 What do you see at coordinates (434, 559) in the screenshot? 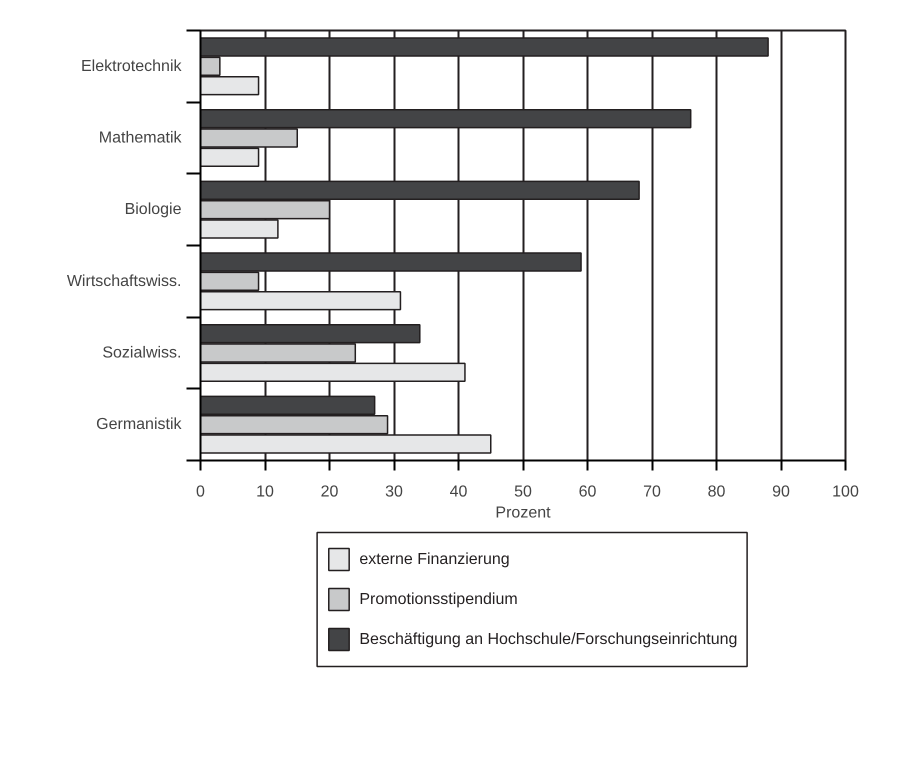
I see `legend-label: externe Finanzierung` at bounding box center [434, 559].